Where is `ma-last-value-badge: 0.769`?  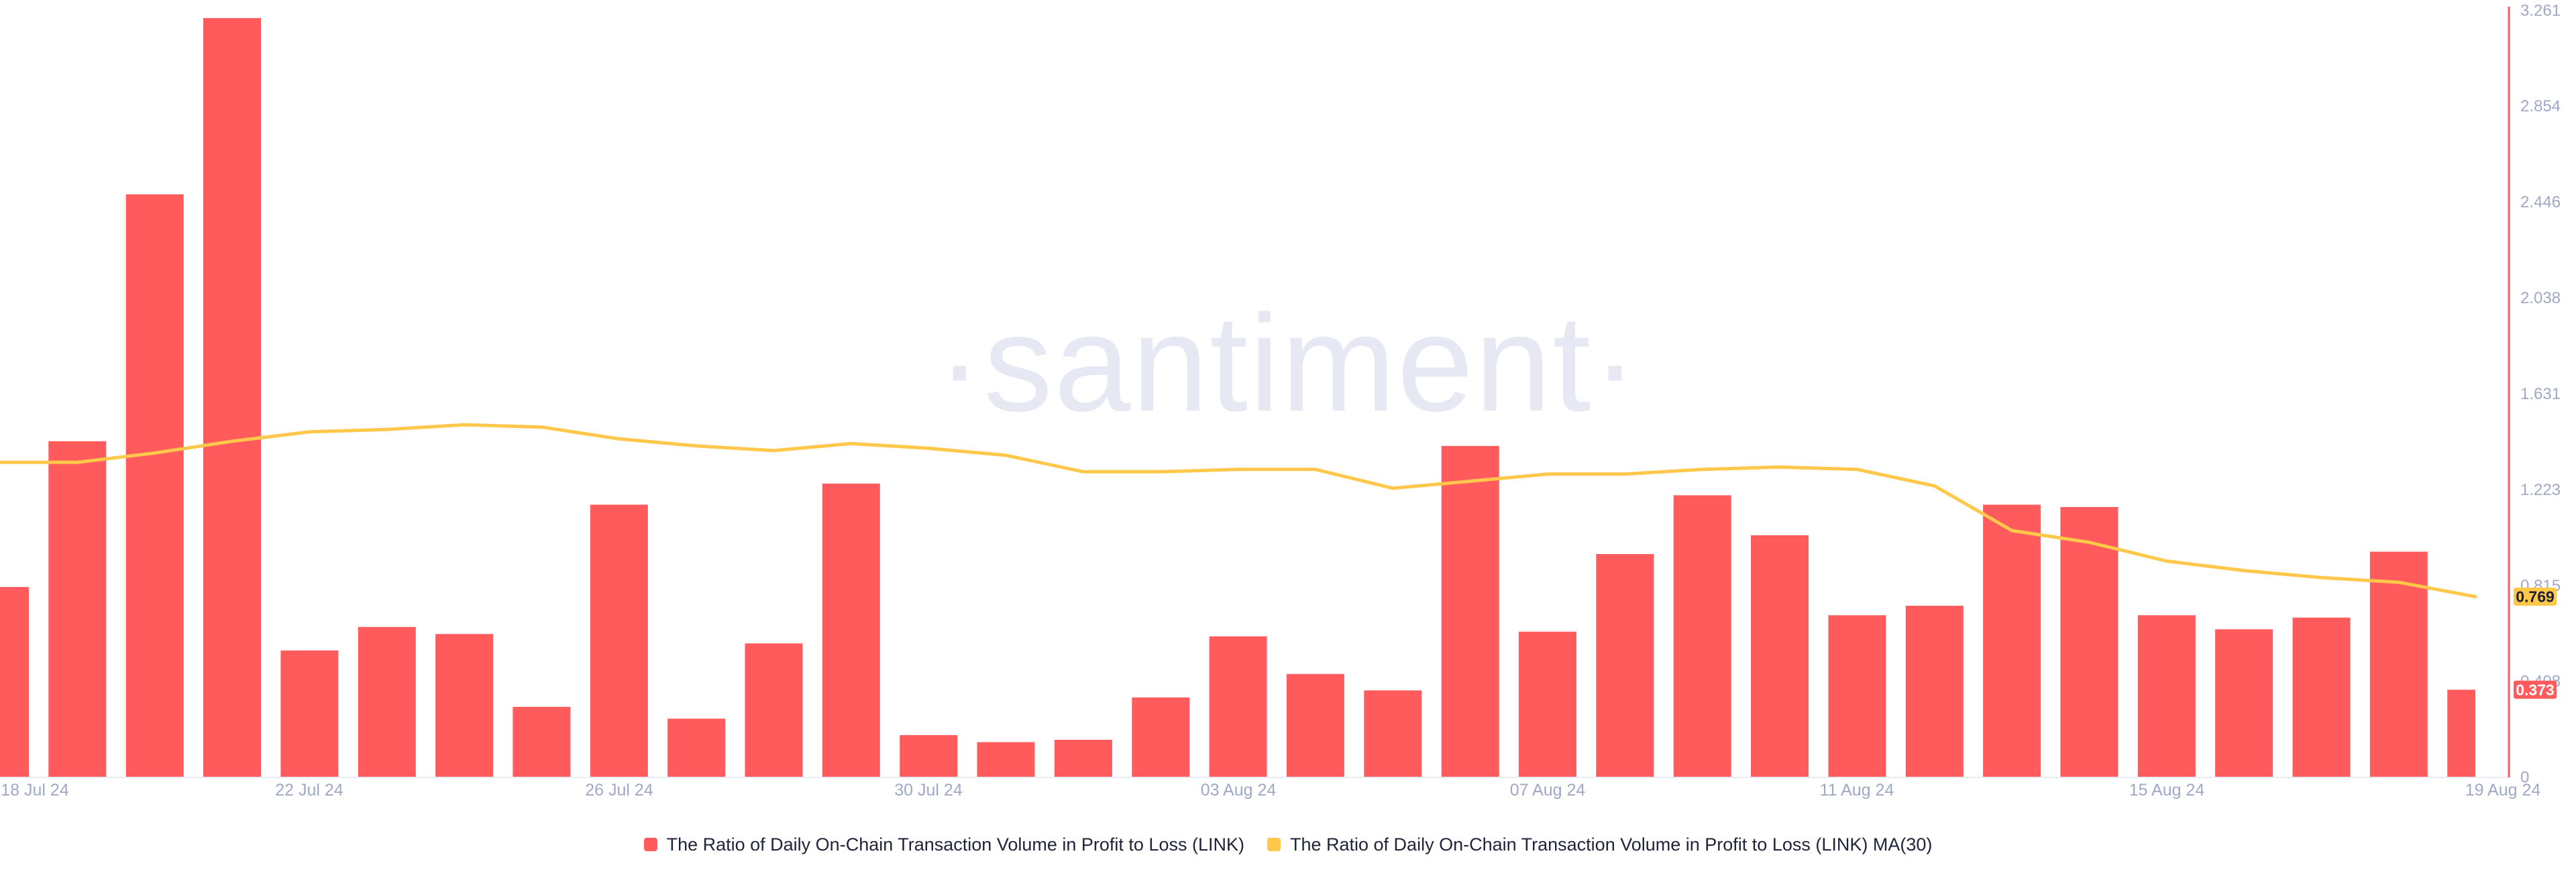 ma-last-value-badge: 0.769 is located at coordinates (2535, 596).